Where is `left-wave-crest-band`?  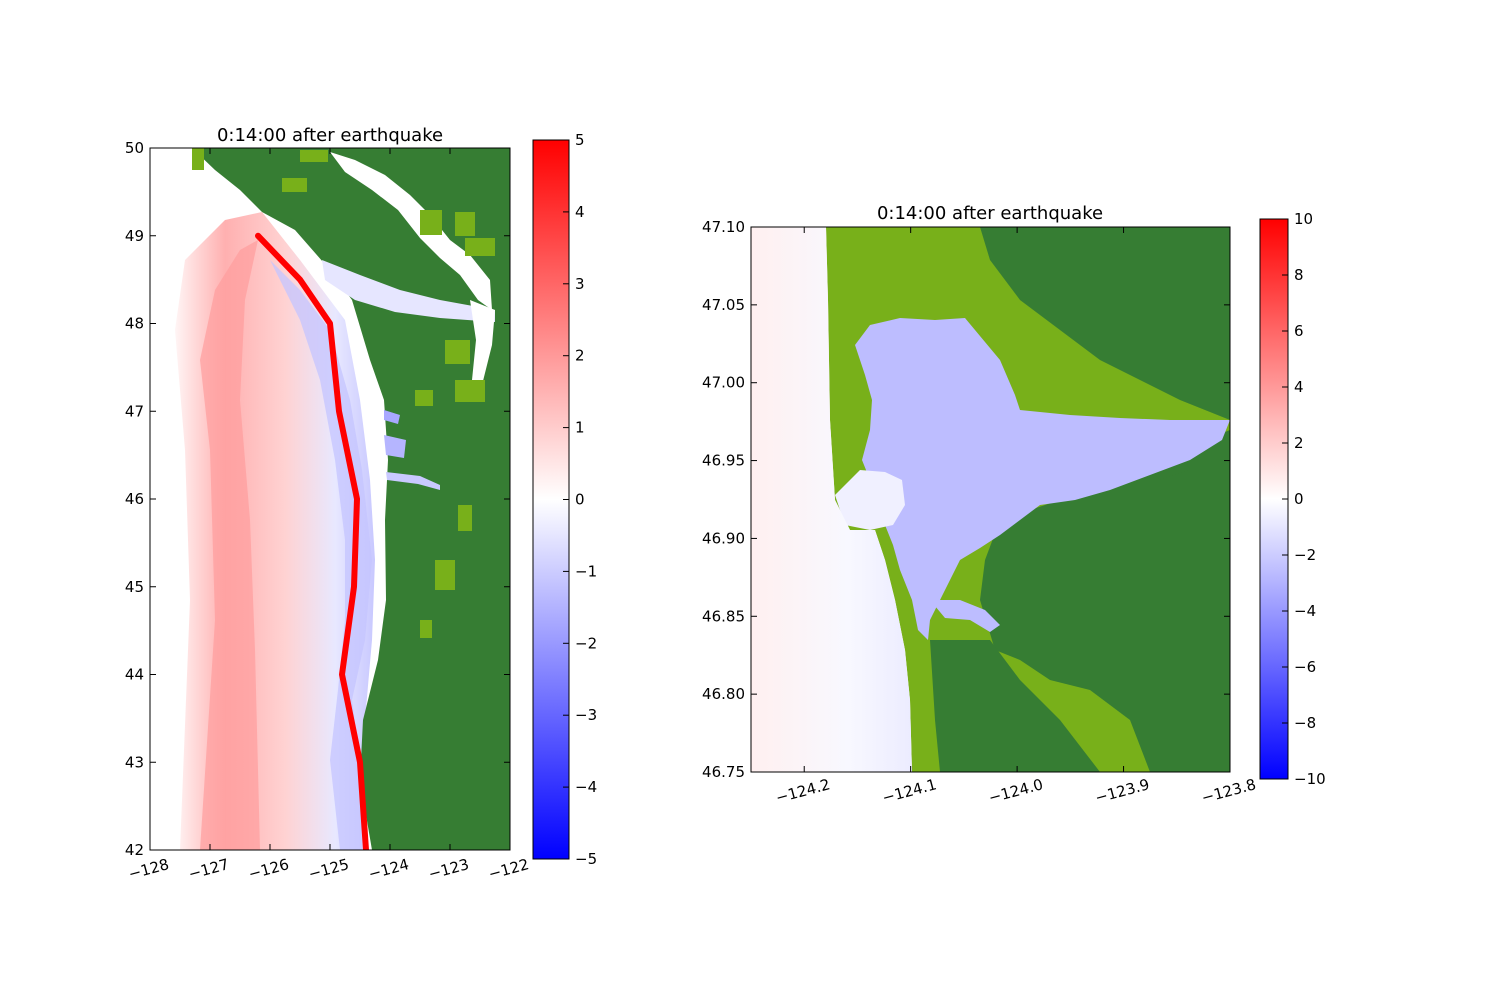 left-wave-crest-band is located at coordinates (230, 545).